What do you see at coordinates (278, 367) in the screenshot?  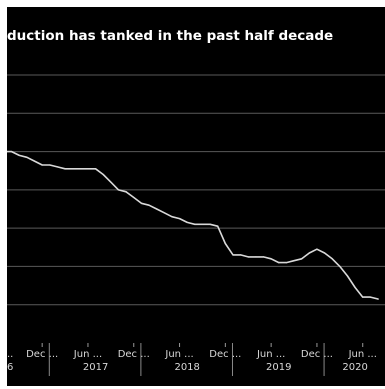 I see `x-axis-year-label: 2019` at bounding box center [278, 367].